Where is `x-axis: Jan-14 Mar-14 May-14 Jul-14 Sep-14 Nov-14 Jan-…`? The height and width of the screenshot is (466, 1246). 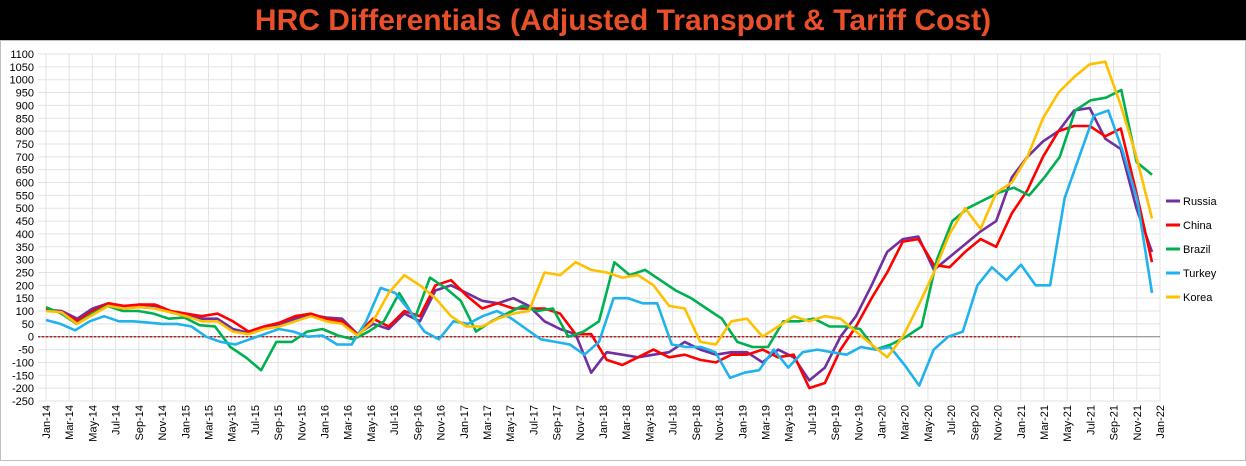 x-axis: Jan-14 Mar-14 May-14 Jul-14 Sep-14 Nov-14 Jan-… is located at coordinates (604, 423).